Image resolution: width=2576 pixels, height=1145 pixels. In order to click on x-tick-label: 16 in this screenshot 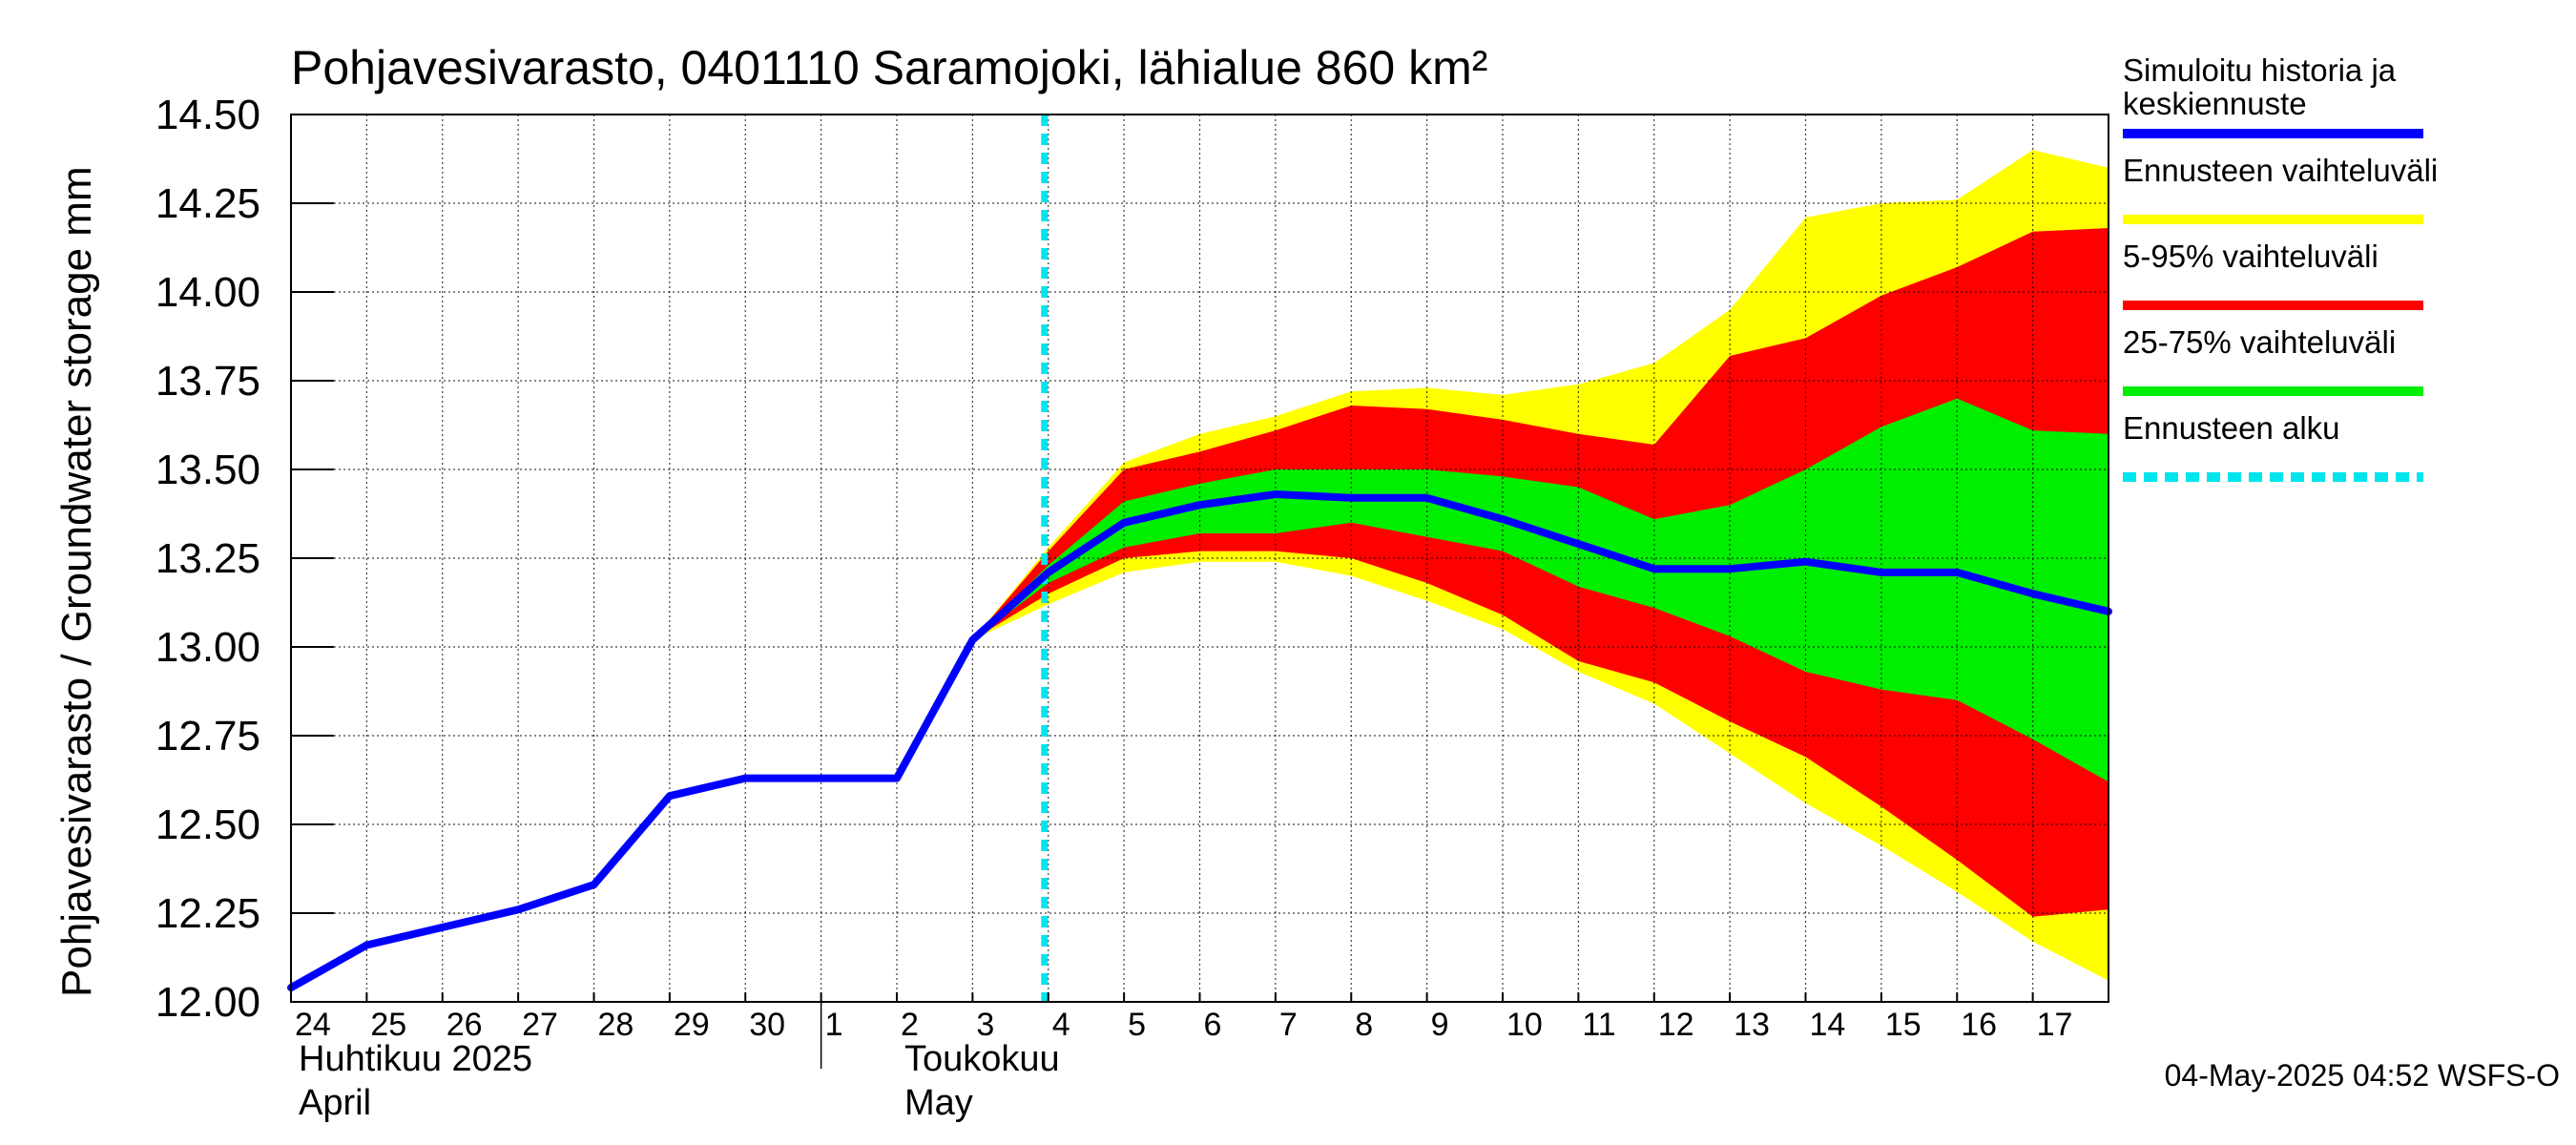, I will do `click(1979, 1025)`.